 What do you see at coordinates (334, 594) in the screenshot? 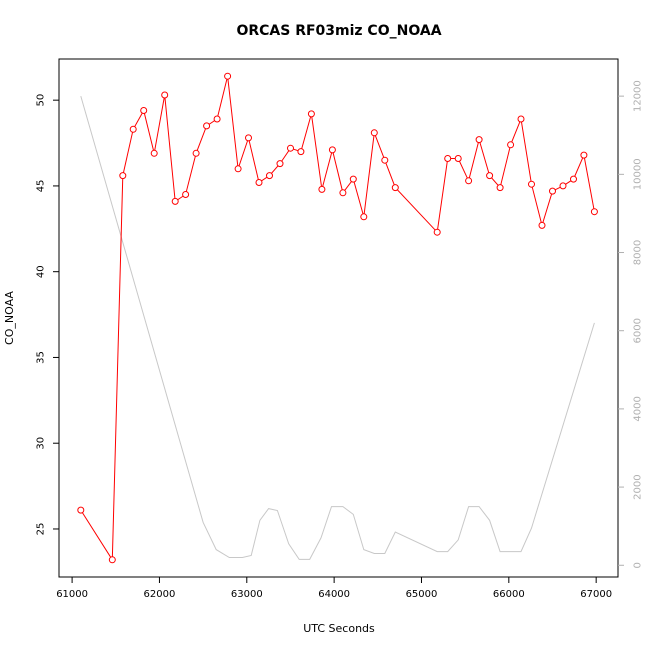
I see `x-tick-label: 64000` at bounding box center [334, 594].